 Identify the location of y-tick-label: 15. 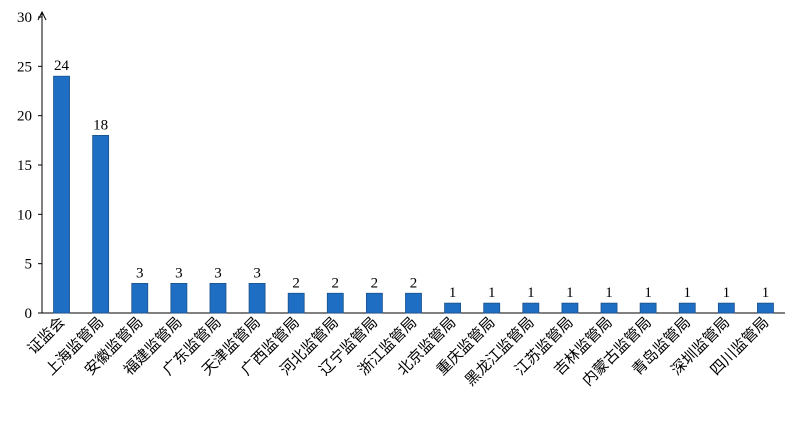
(24, 166).